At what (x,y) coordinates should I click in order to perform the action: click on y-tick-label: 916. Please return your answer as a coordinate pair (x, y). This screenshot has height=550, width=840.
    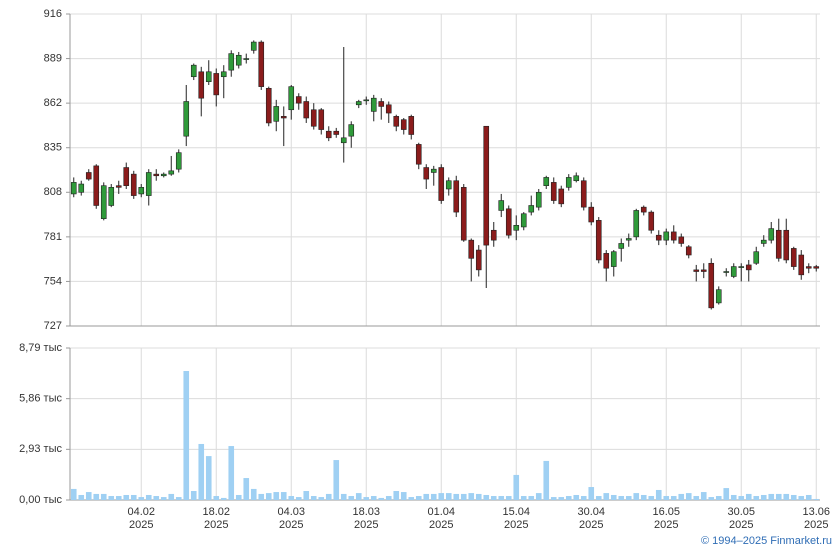
    Looking at the image, I should click on (53, 14).